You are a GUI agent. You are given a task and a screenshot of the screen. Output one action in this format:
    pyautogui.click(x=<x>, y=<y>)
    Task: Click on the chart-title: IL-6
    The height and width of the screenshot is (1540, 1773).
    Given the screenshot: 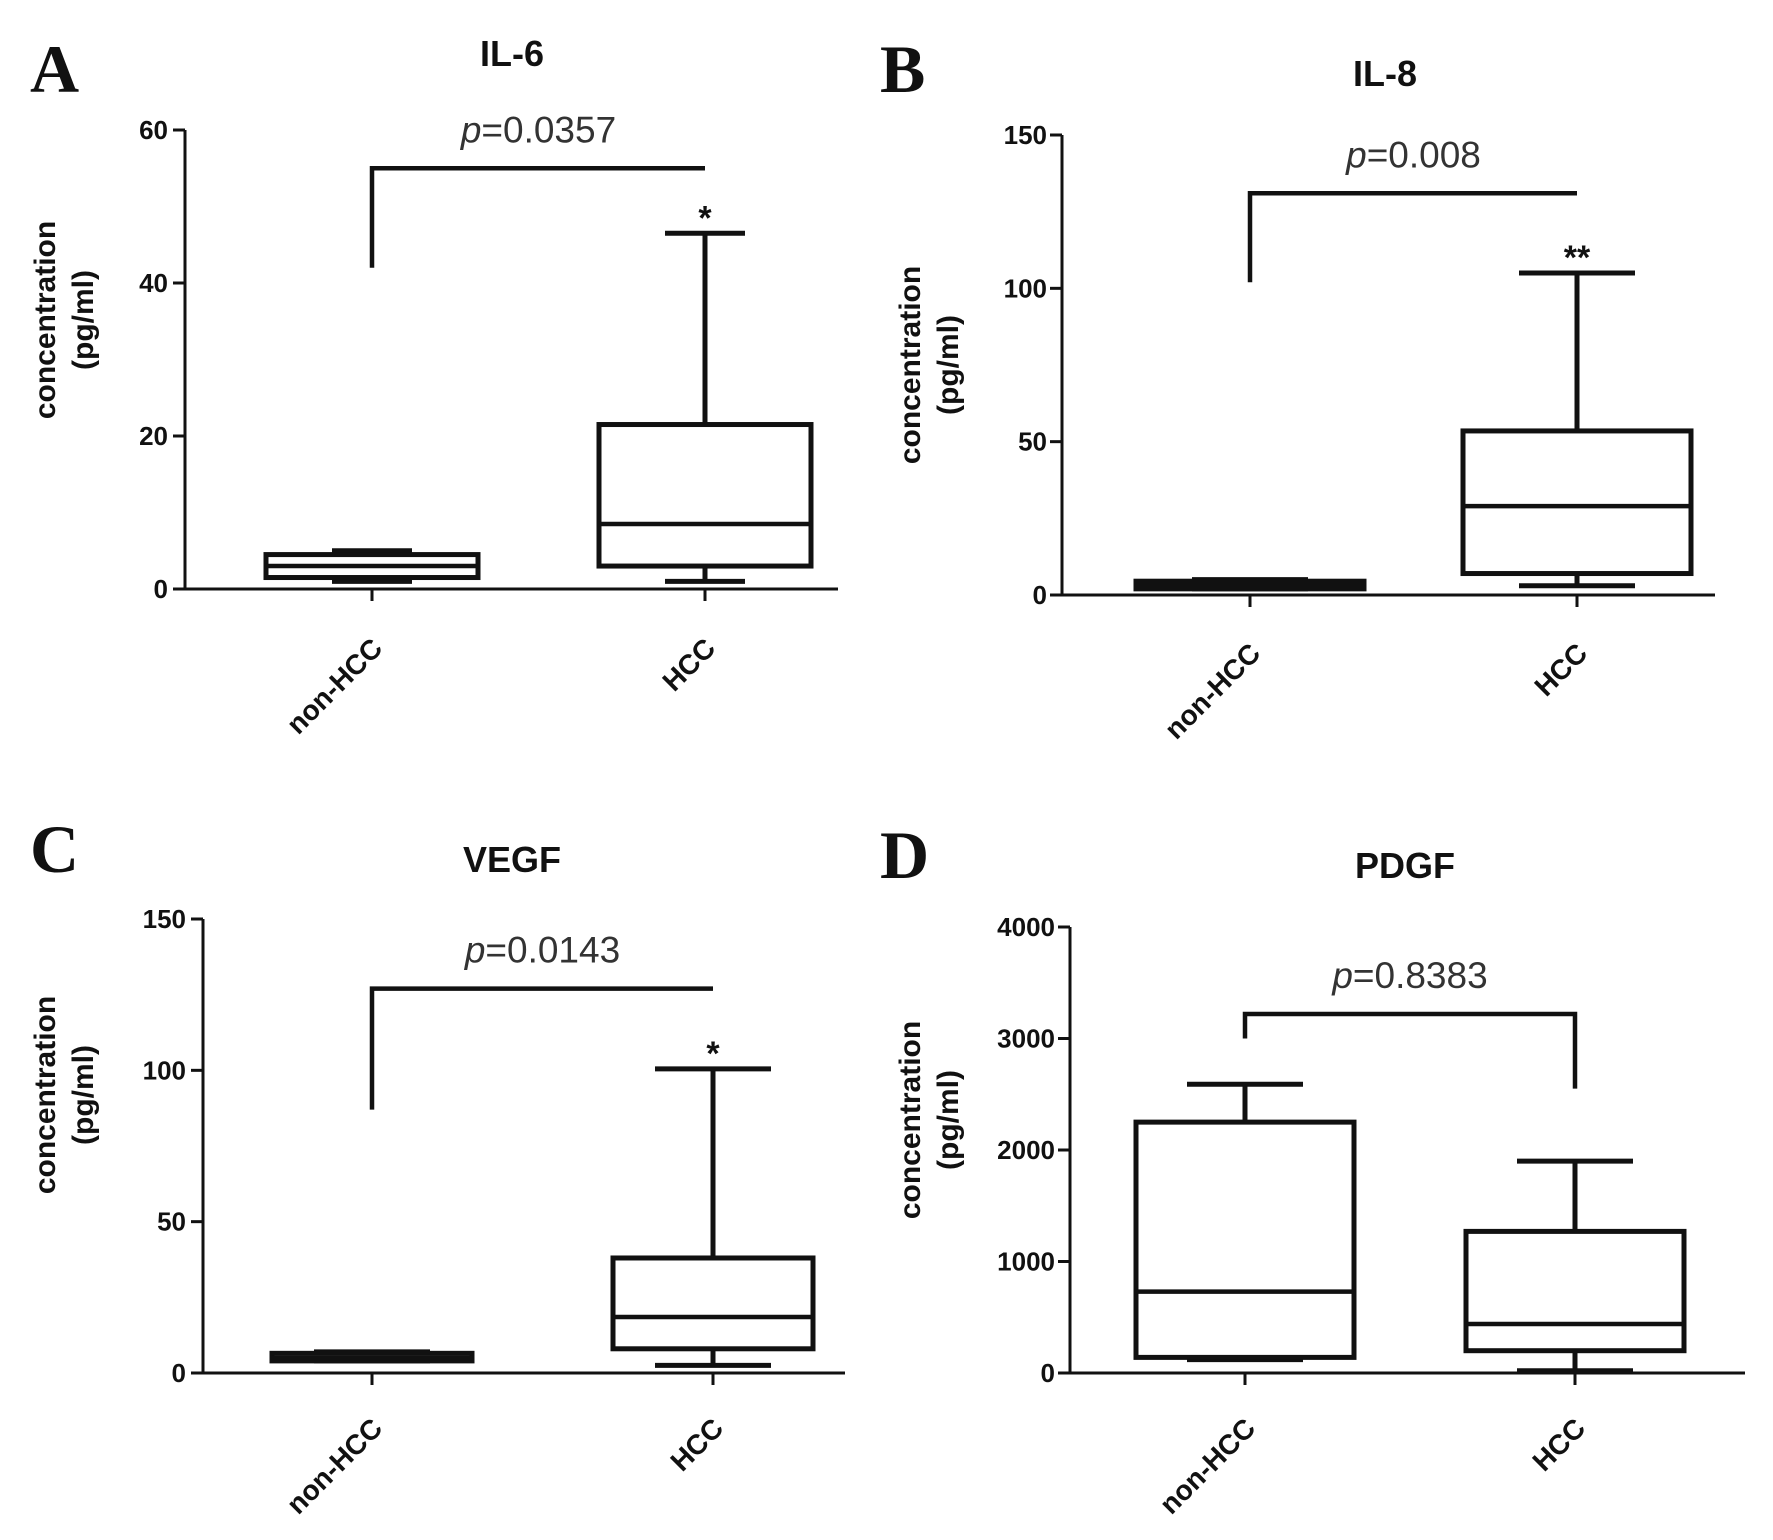 What is the action you would take?
    pyautogui.click(x=512, y=53)
    